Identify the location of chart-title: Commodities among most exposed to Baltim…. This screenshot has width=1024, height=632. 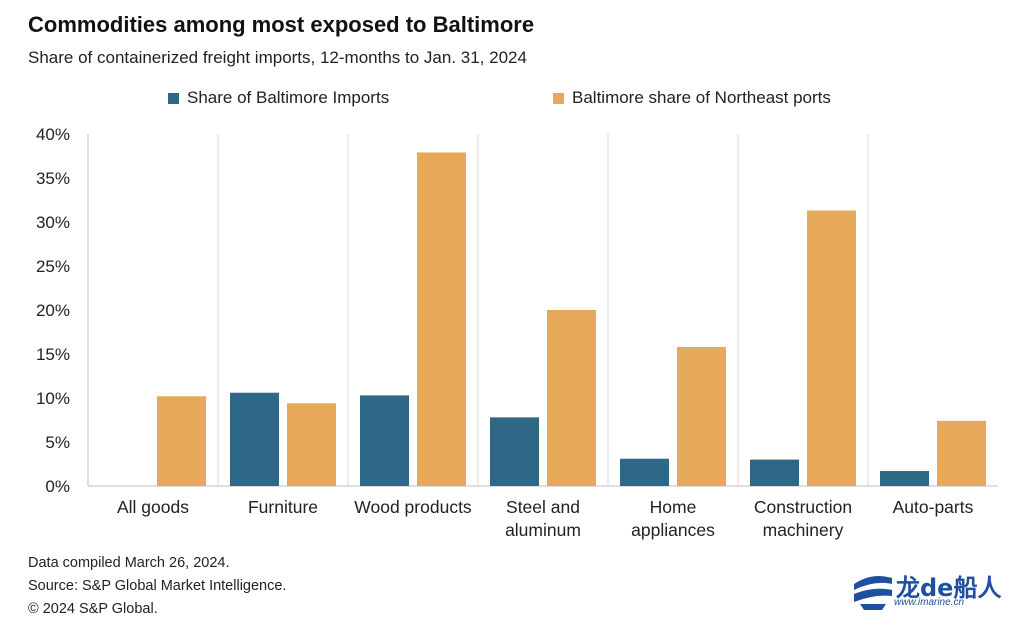
(281, 24).